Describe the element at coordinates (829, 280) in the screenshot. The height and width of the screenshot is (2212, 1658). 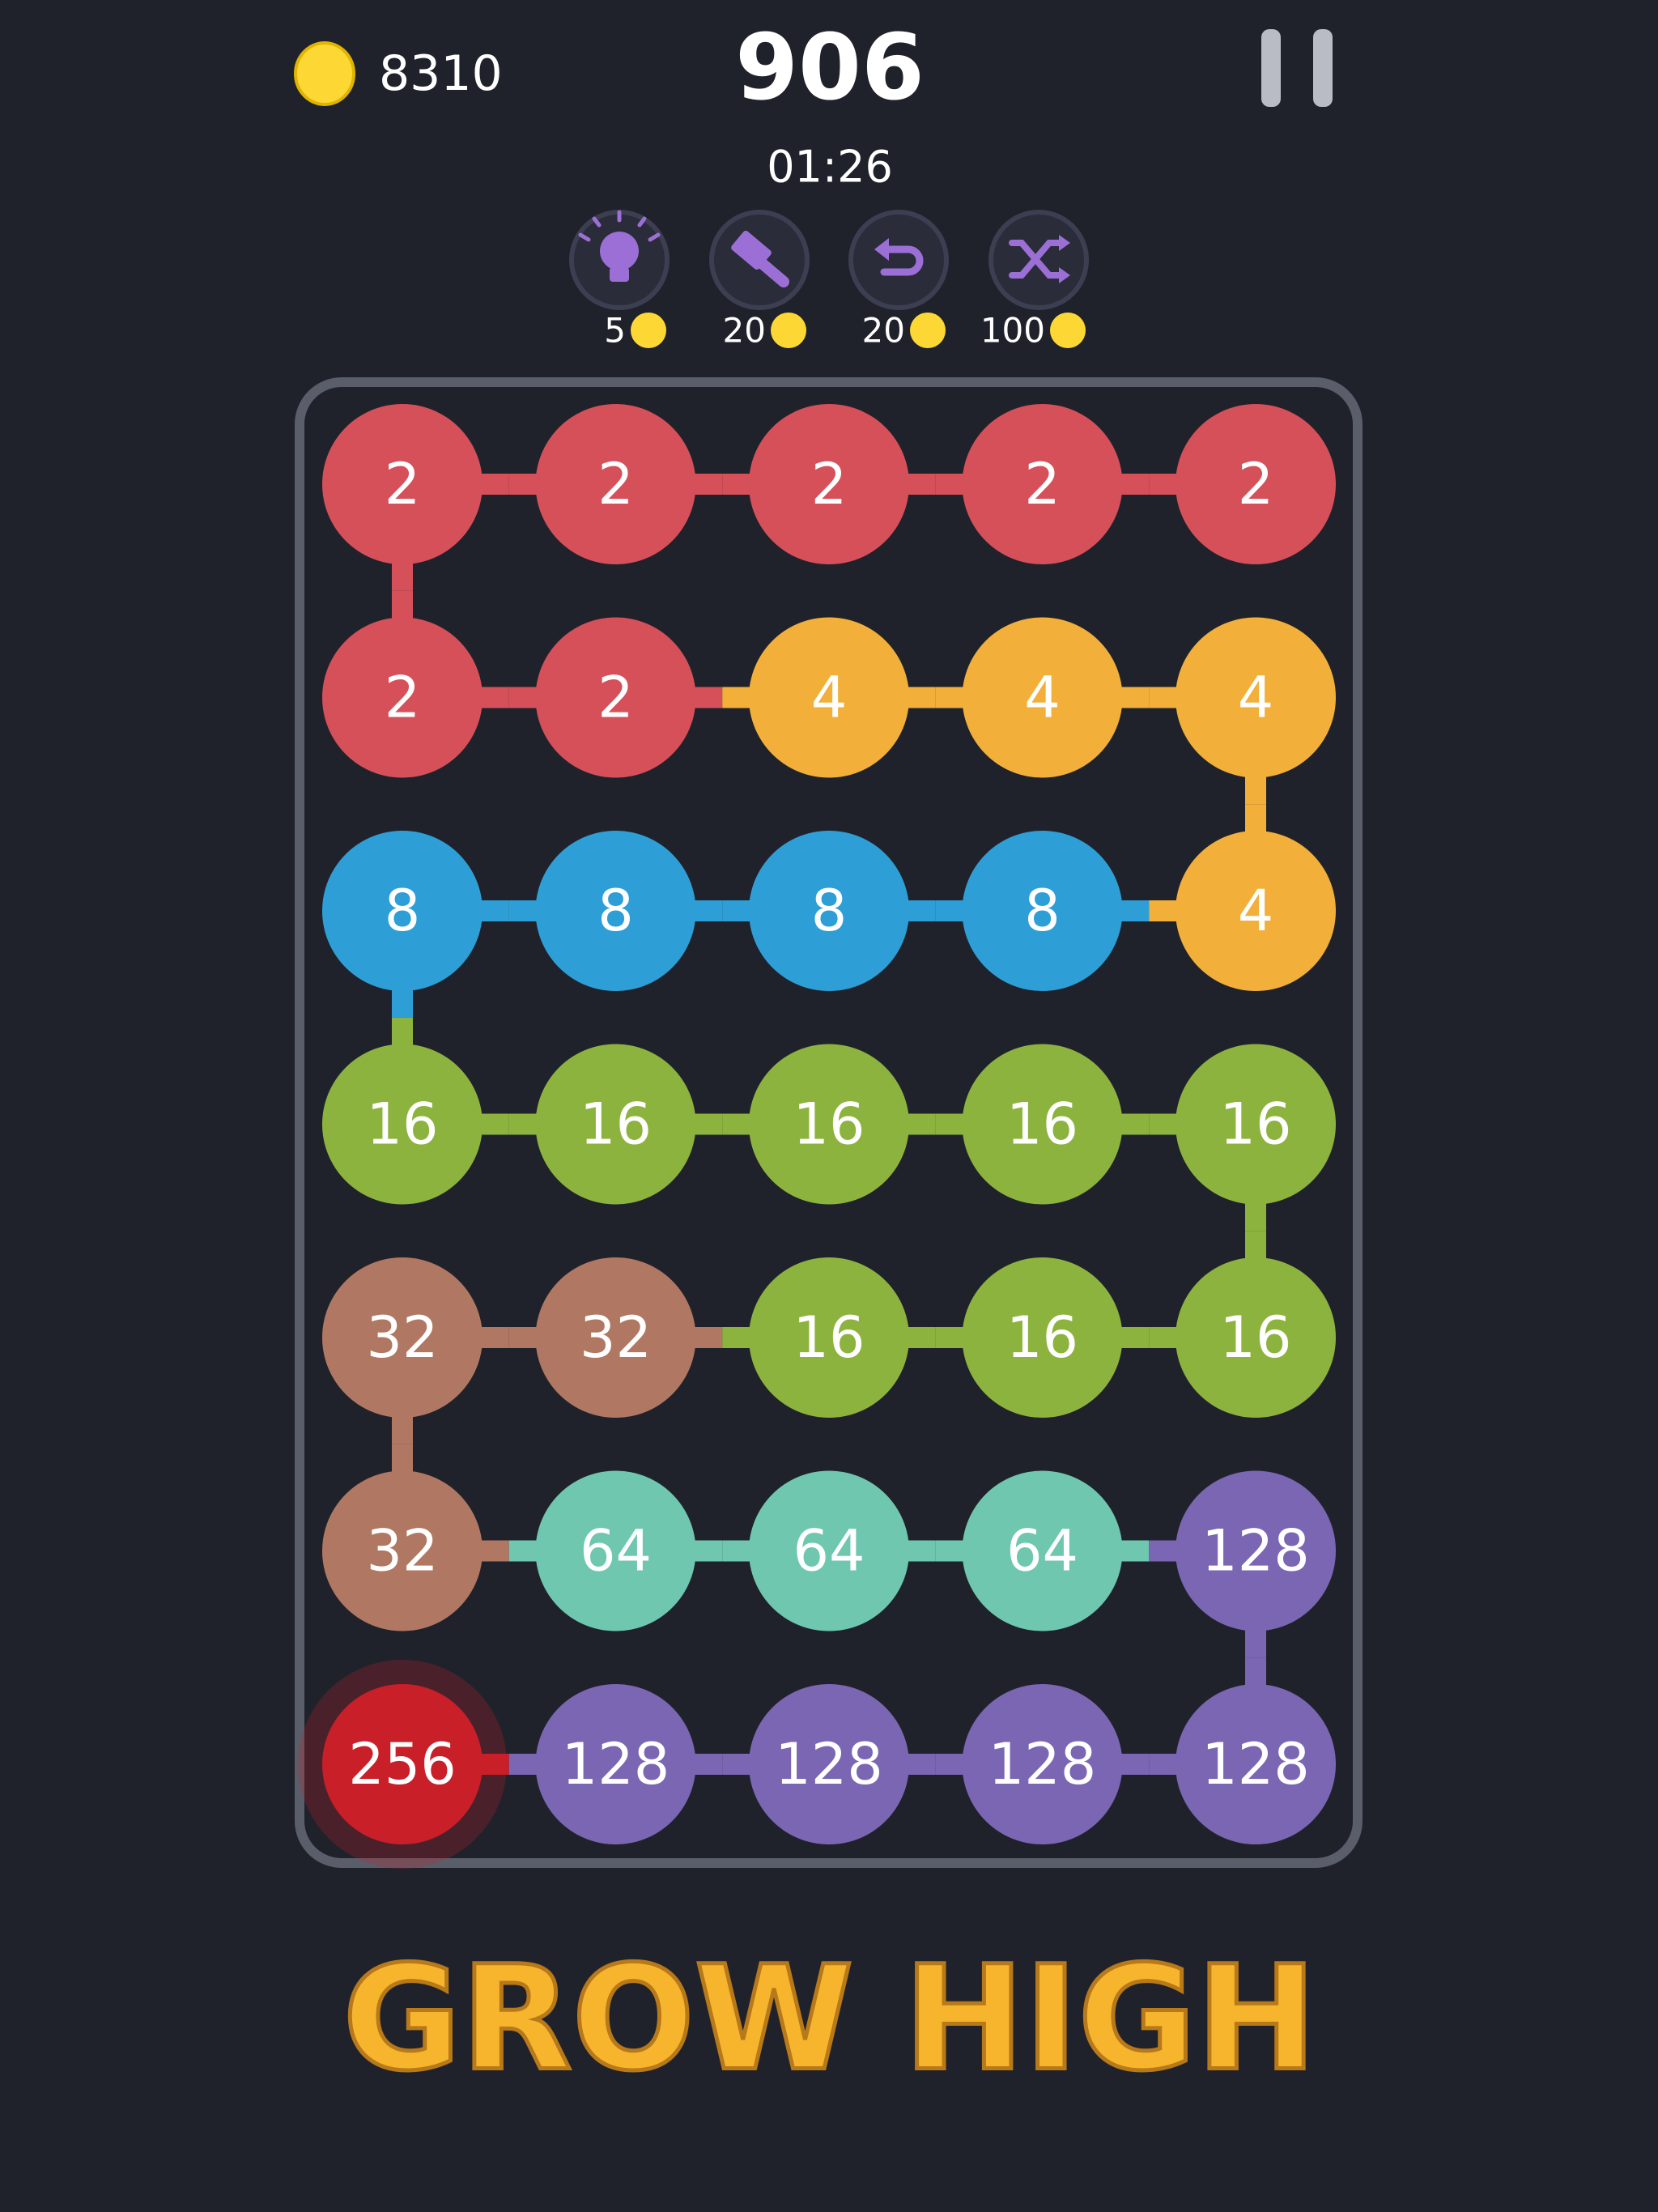
I see `powerups: 5 20 20 100` at that location.